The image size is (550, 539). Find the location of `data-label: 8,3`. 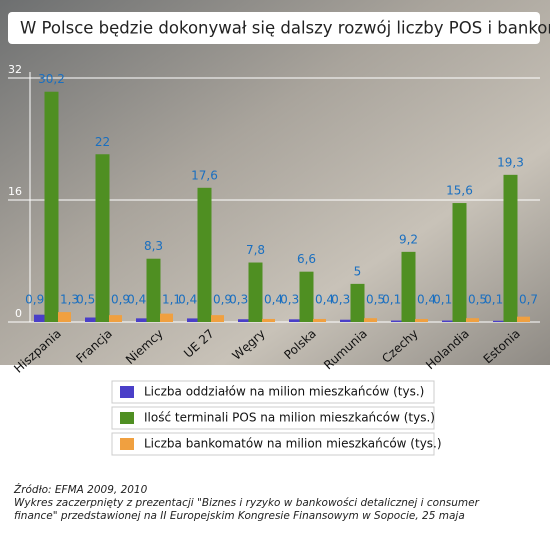

data-label: 8,3 is located at coordinates (153, 246).